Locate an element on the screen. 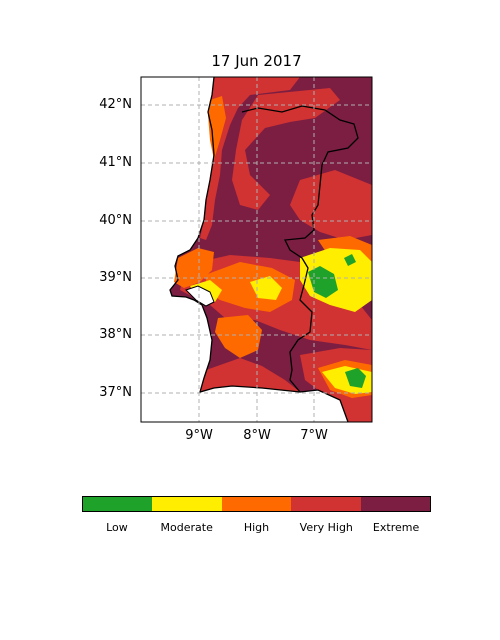 This screenshot has height=640, width=500. estuary is located at coordinates (200, 296).